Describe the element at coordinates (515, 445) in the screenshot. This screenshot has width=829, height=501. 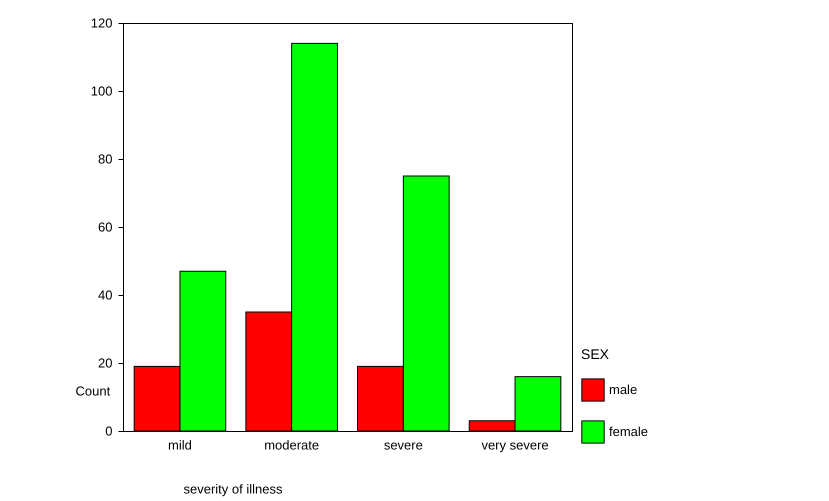
I see `x-tick-label: very severe` at that location.